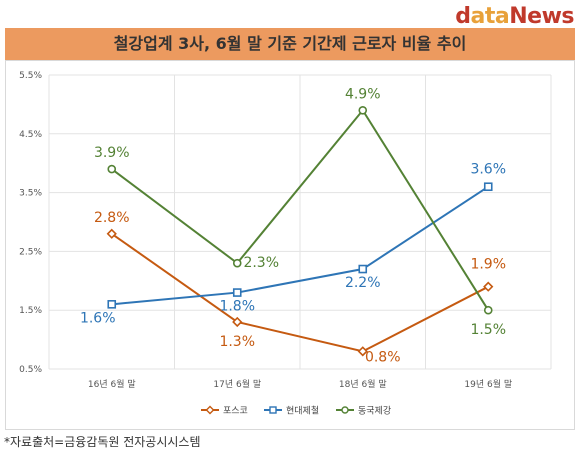 The width and height of the screenshot is (580, 453). What do you see at coordinates (383, 357) in the screenshot?
I see `data-label: 0.8%` at bounding box center [383, 357].